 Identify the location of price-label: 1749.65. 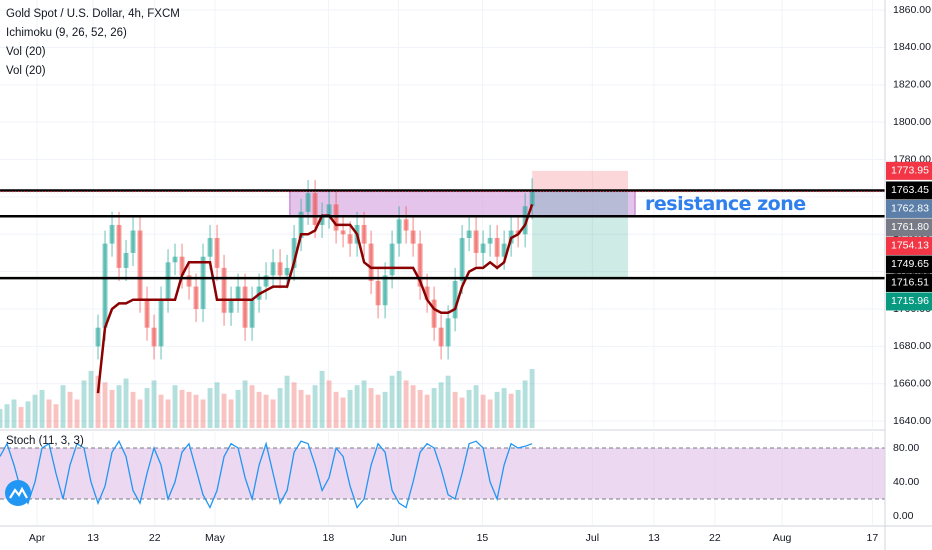
(910, 264).